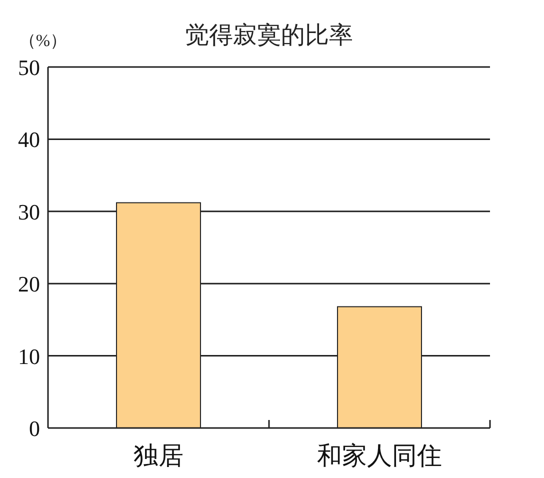 This screenshot has height=478, width=544. Describe the element at coordinates (379, 455) in the screenshot. I see `x-tick-label: 和家人同住` at that location.